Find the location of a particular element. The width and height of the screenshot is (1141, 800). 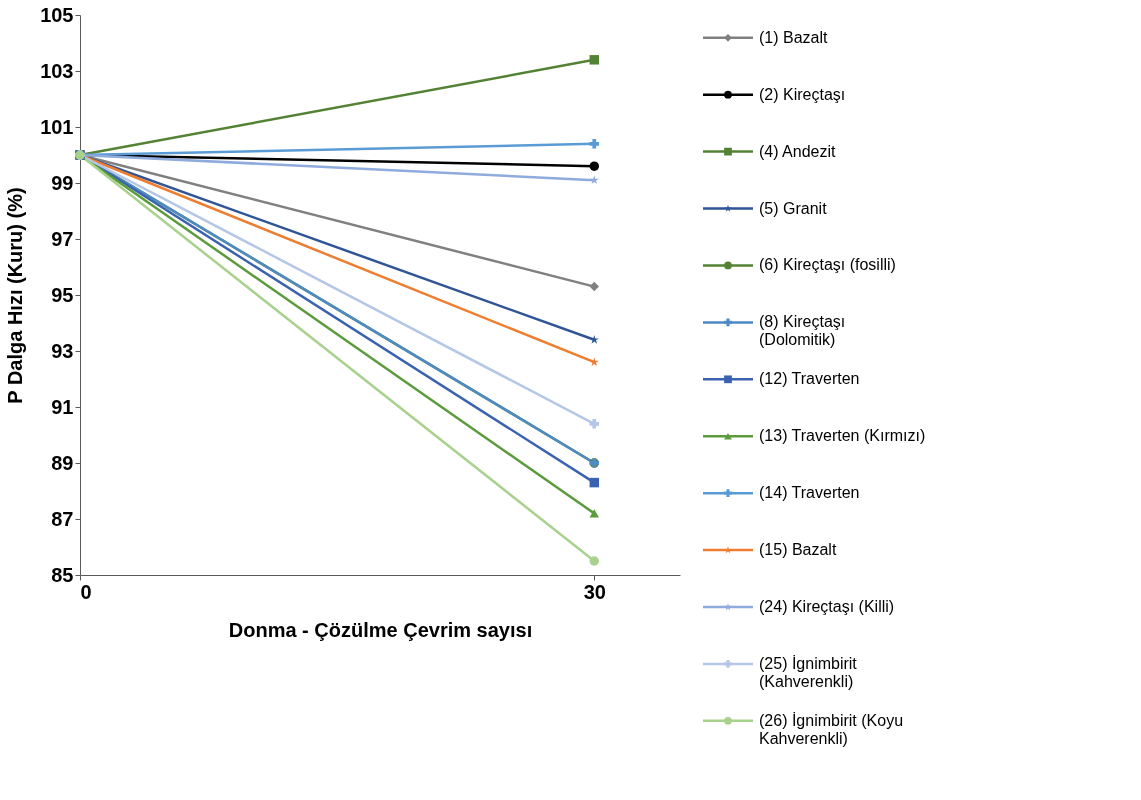

legend-label: (12) Traverten is located at coordinates (809, 379).